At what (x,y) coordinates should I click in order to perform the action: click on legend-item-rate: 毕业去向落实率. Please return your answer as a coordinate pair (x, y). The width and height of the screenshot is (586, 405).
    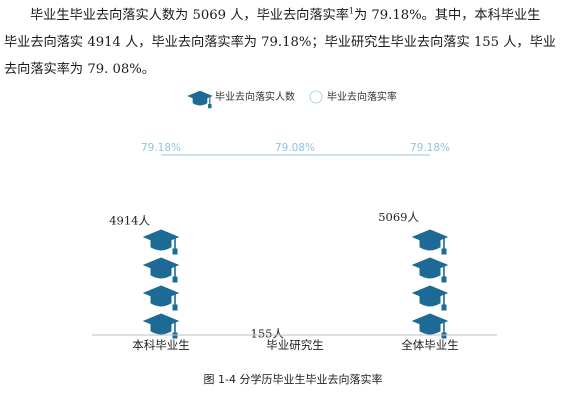
    Looking at the image, I should click on (353, 97).